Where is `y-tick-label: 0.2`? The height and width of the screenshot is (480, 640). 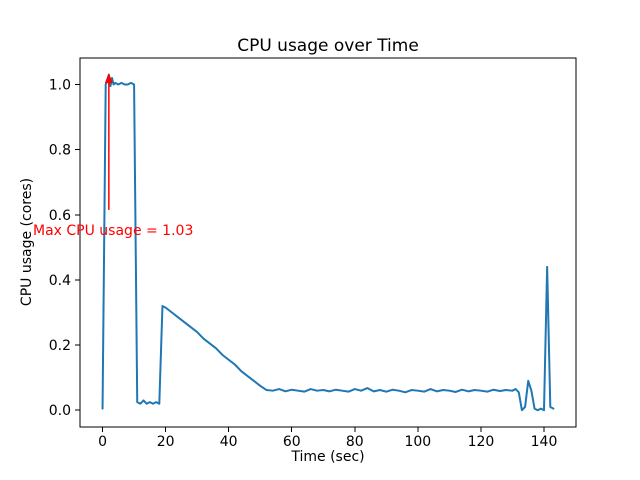 y-tick-label: 0.2 is located at coordinates (60, 346).